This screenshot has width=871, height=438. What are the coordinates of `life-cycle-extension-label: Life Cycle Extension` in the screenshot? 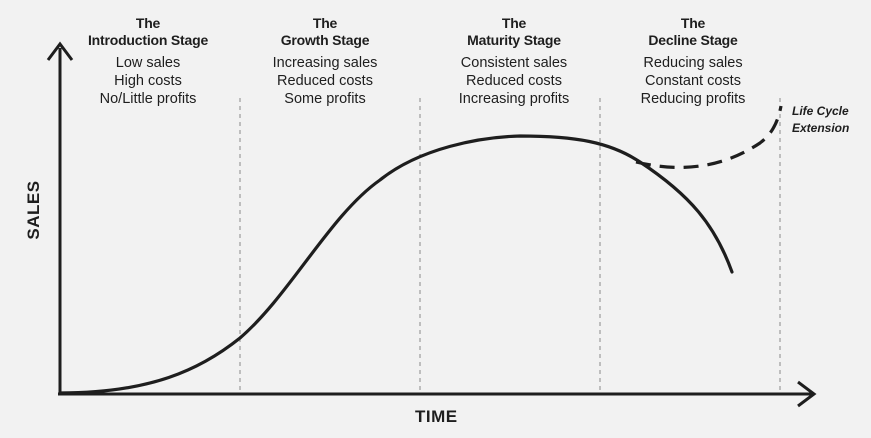 It's located at (821, 119).